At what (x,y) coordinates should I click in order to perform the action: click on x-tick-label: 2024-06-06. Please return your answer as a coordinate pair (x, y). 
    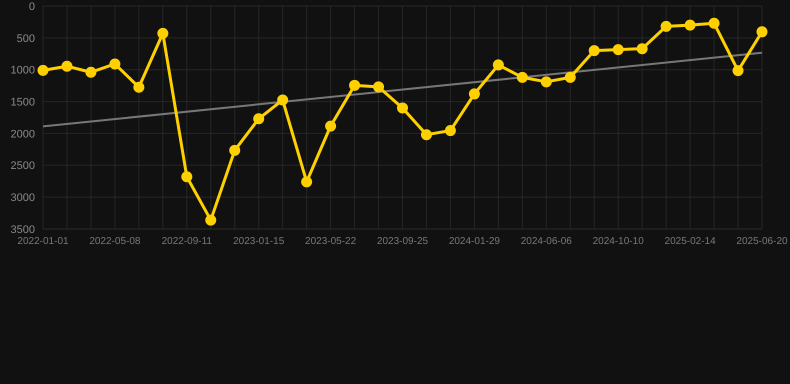
    Looking at the image, I should click on (546, 242).